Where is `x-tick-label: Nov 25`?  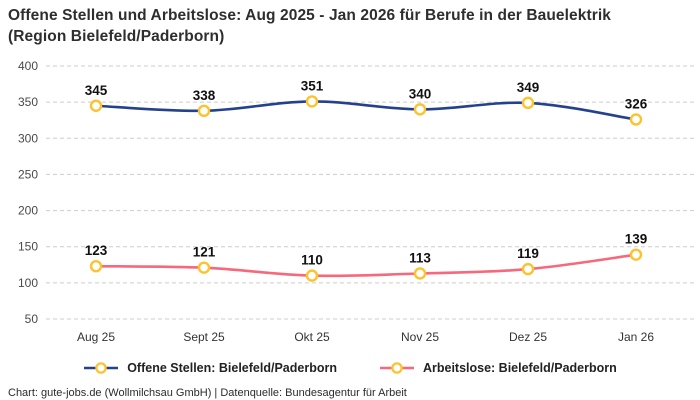
x-tick-label: Nov 25 is located at coordinates (420, 337).